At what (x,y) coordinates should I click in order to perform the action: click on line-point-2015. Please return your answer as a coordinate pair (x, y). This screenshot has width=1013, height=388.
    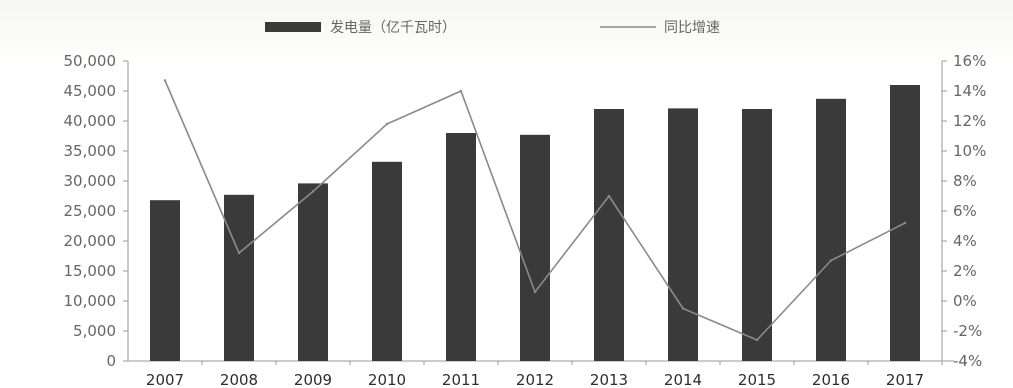
    Looking at the image, I should click on (757, 340).